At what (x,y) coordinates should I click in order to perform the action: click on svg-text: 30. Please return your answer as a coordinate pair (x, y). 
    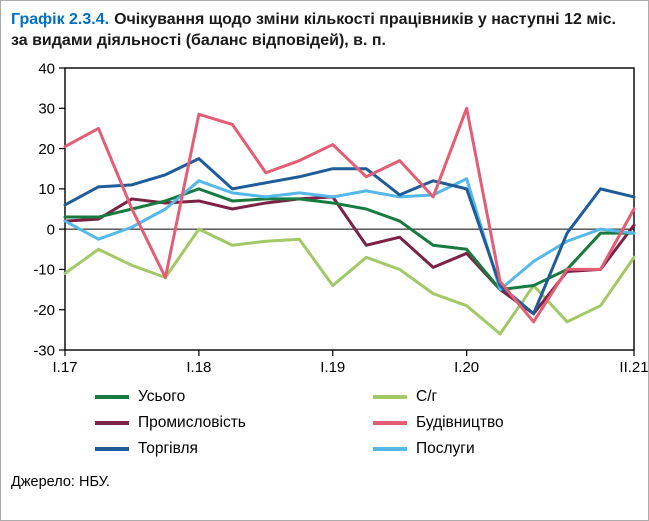
    Looking at the image, I should click on (46, 108).